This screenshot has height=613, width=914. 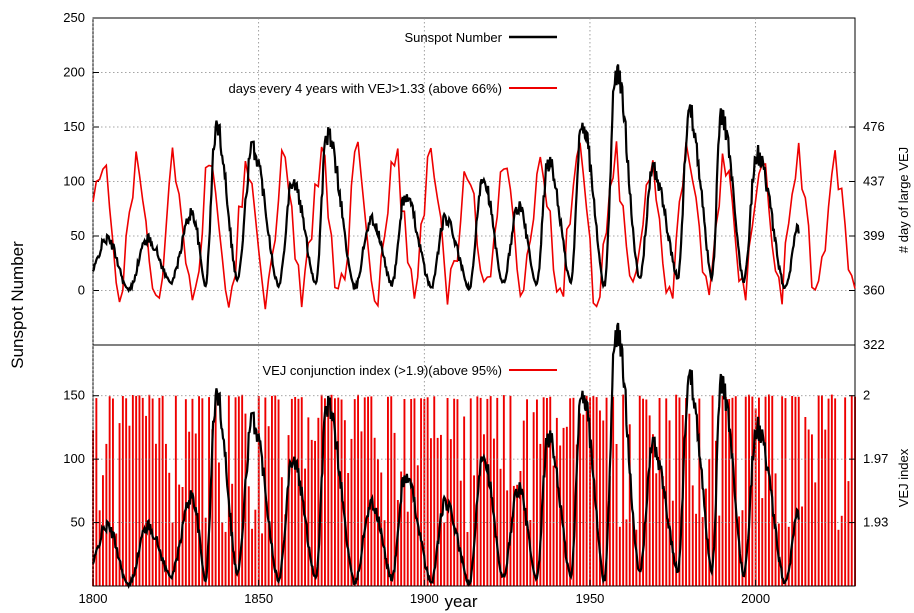 What do you see at coordinates (78, 235) in the screenshot?
I see `top-y-tick-label: 50` at bounding box center [78, 235].